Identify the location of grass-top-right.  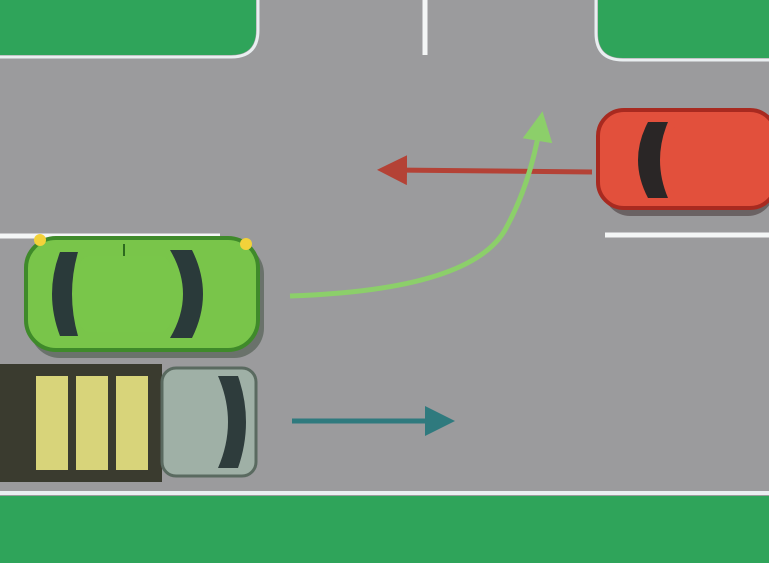
(683, 29).